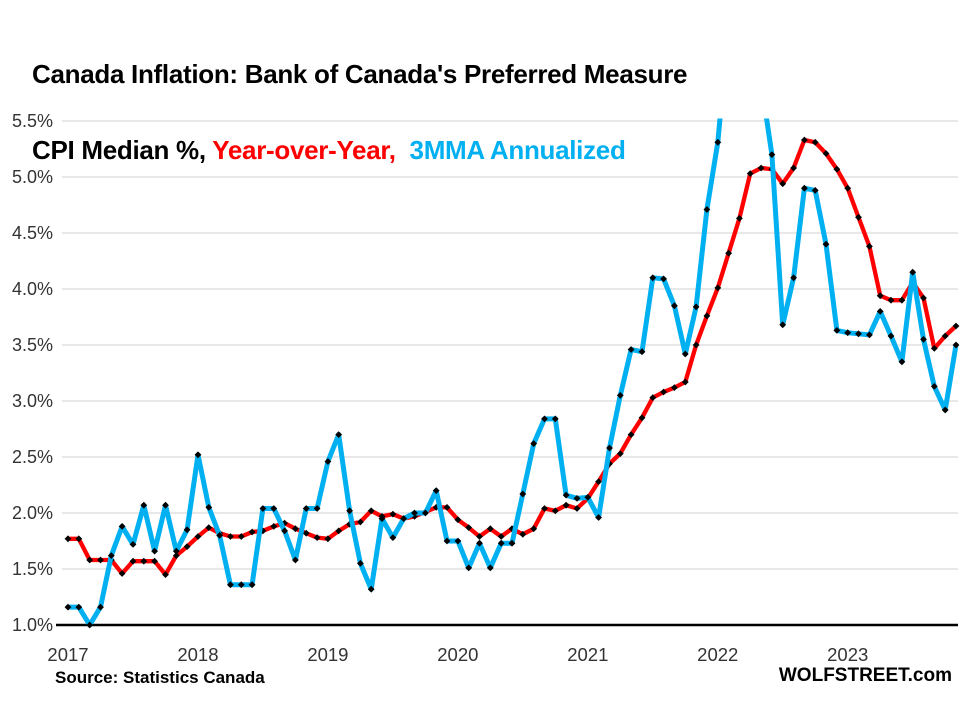 This screenshot has height=707, width=966. Describe the element at coordinates (122, 150) in the screenshot. I see `title-segment-black: CPI Median %,` at that location.